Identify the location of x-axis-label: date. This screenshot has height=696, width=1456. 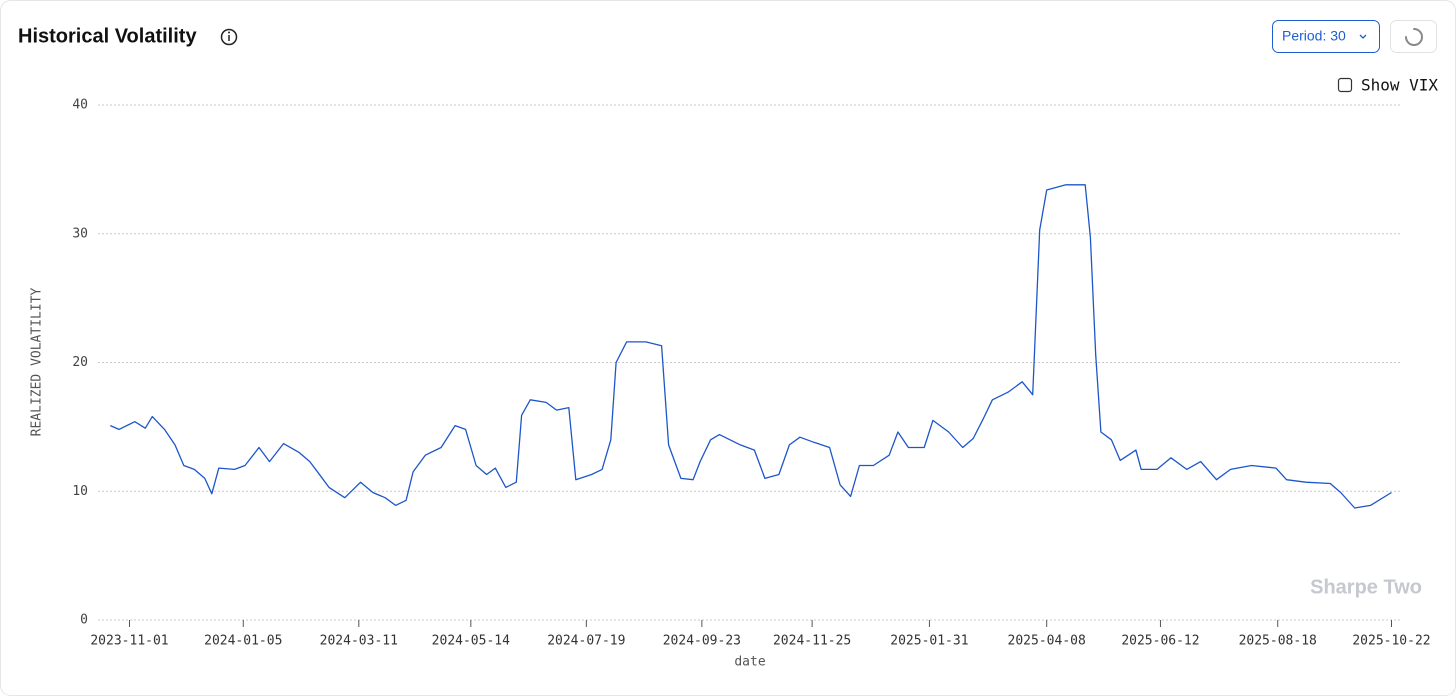
(749, 662).